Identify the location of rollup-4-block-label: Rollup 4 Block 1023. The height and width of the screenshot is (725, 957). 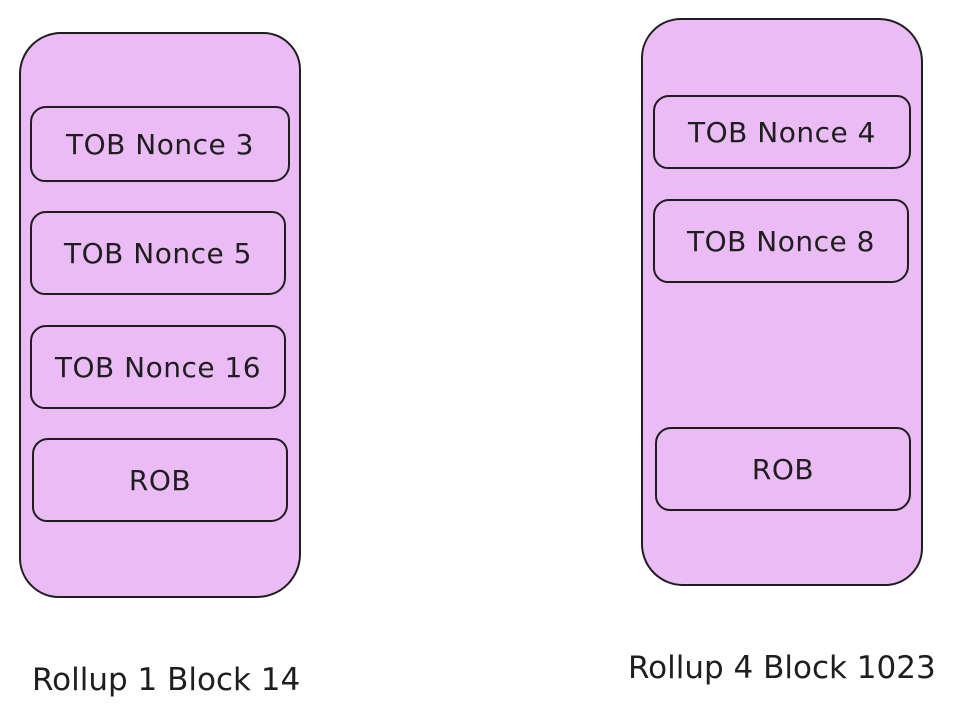
(782, 668).